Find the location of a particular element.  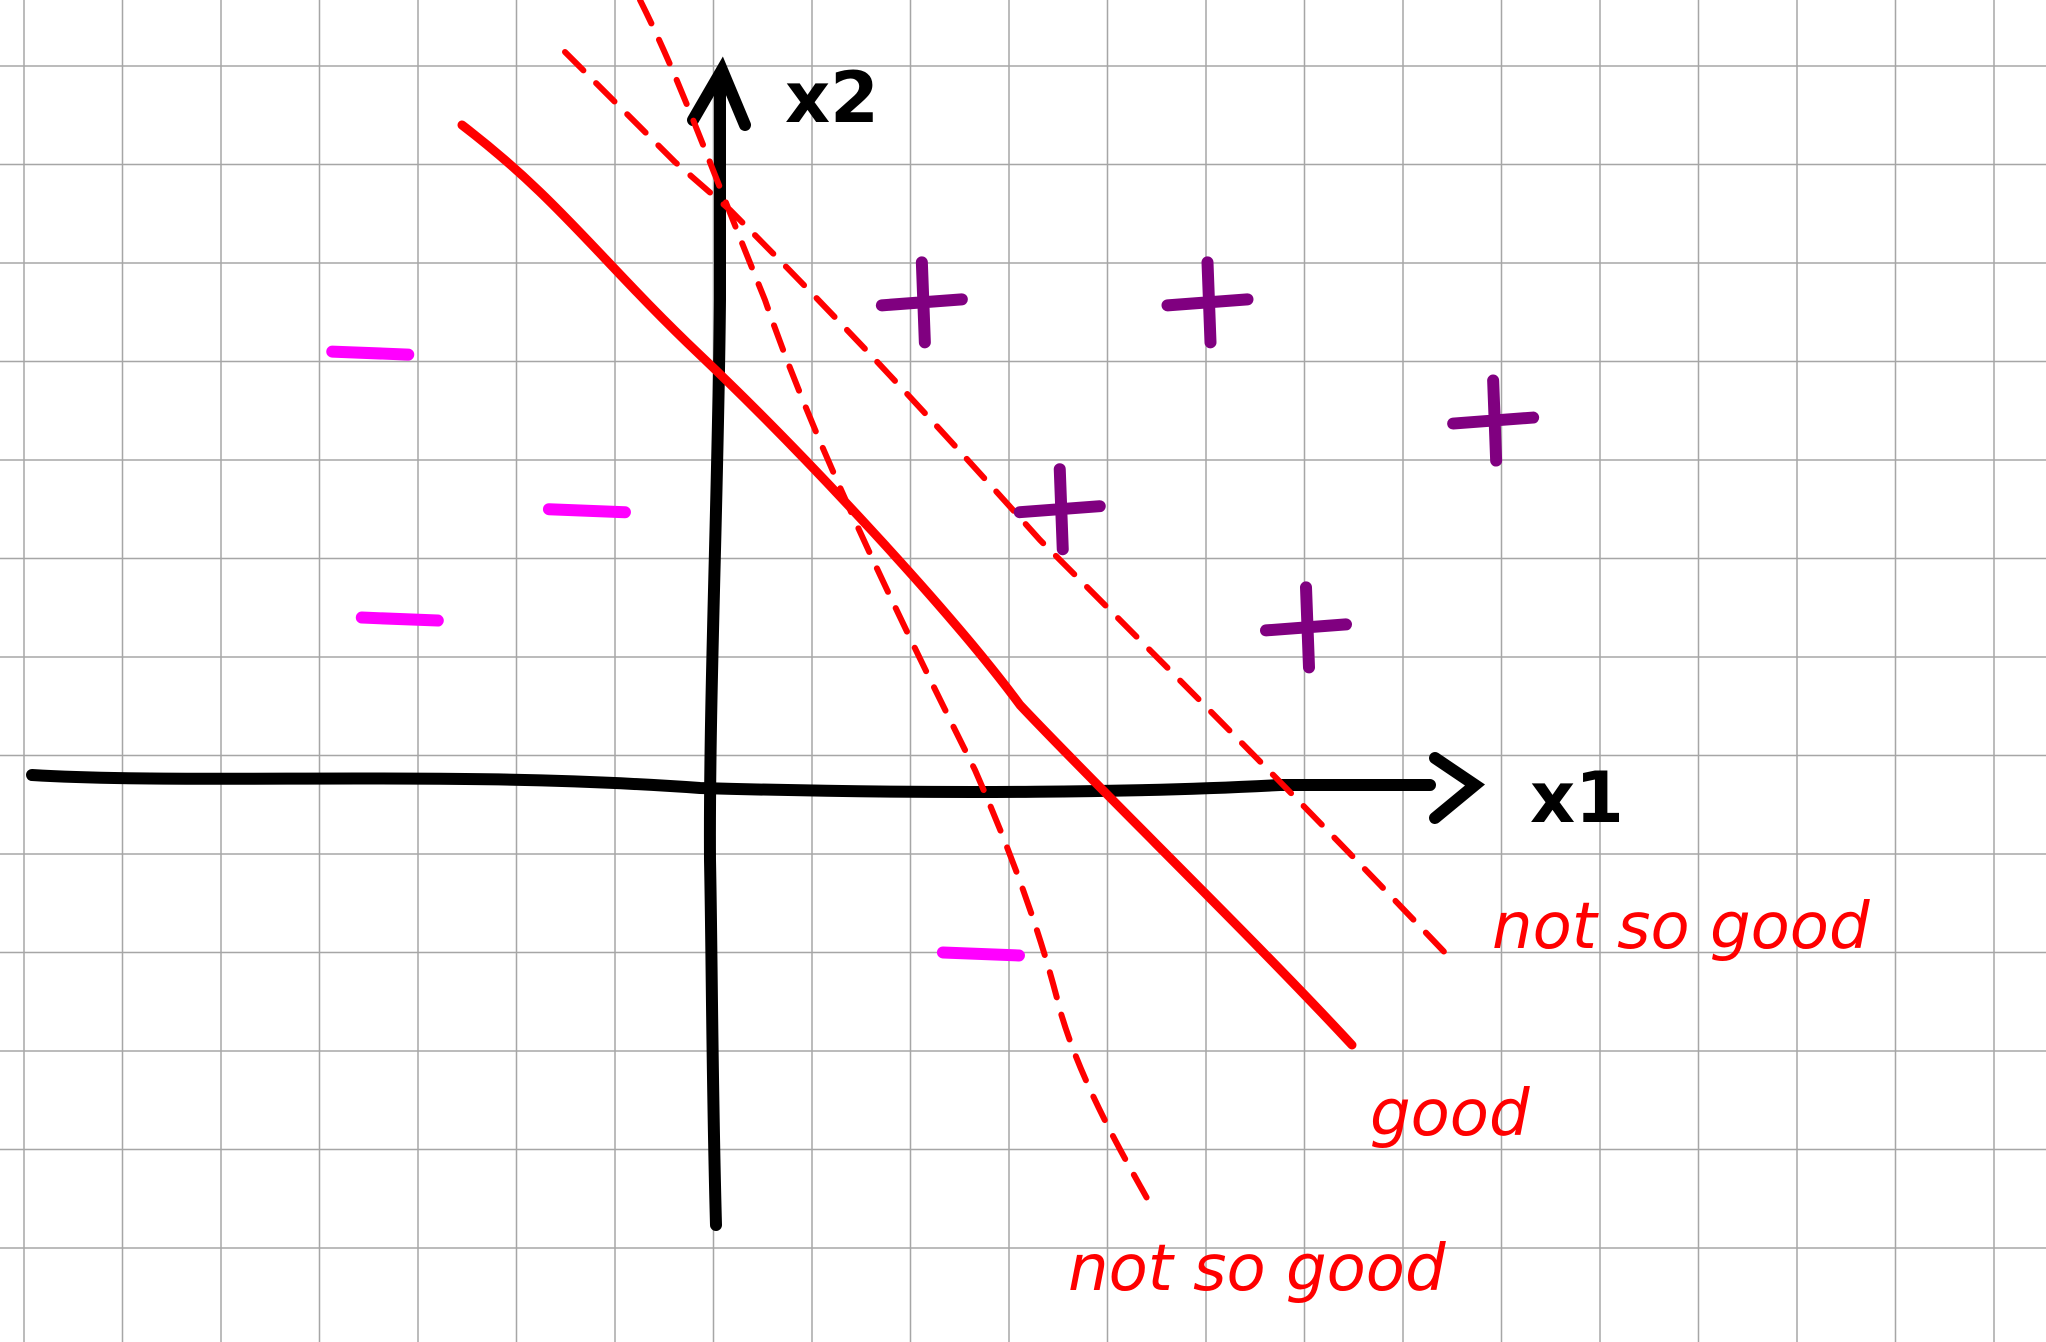

x2-axis-line is located at coordinates (714, 652).